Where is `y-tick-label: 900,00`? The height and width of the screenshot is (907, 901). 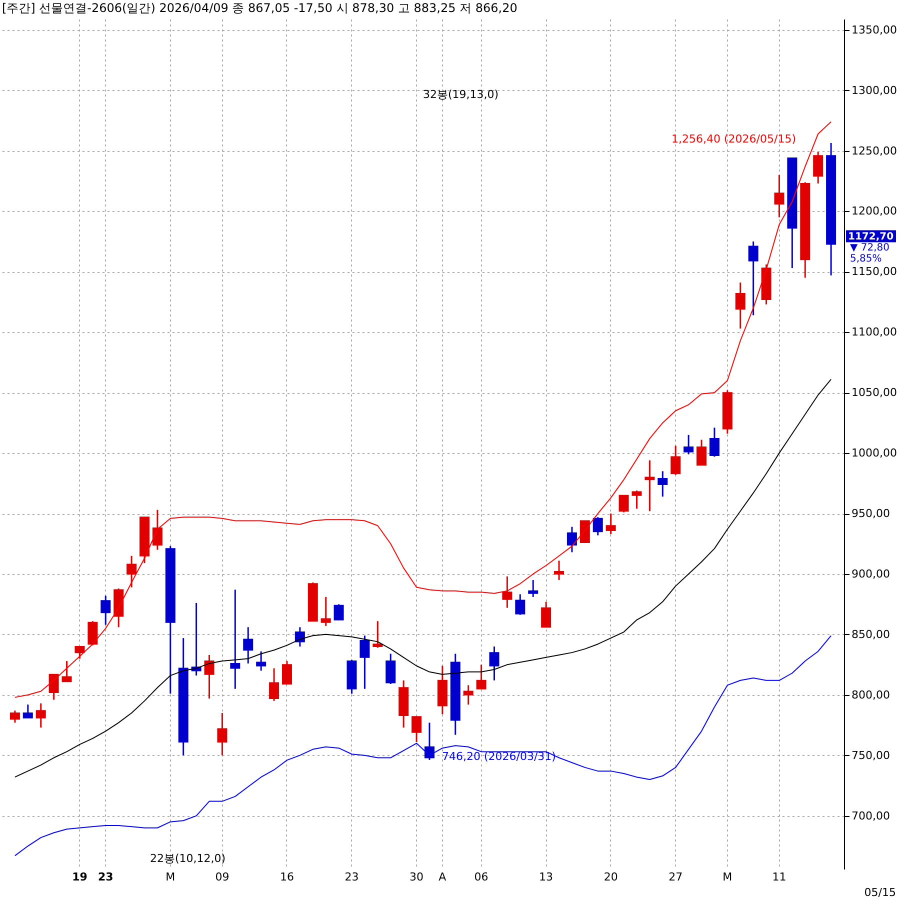
y-tick-label: 900,00 is located at coordinates (871, 573).